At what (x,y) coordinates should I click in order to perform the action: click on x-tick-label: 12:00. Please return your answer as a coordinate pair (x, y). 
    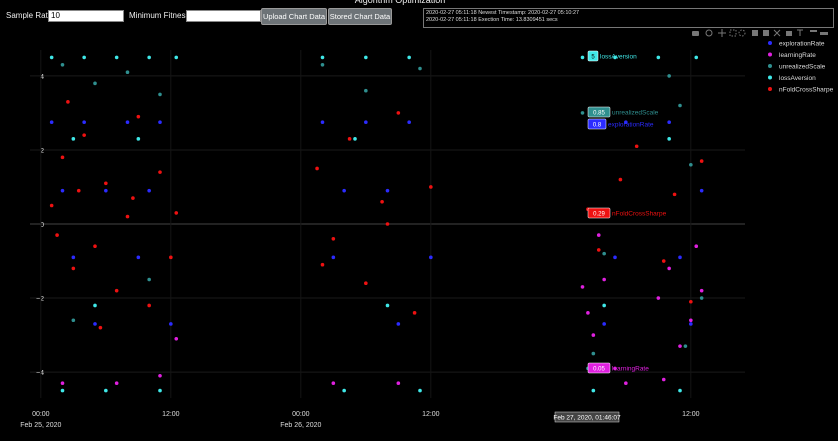
    Looking at the image, I should click on (431, 414).